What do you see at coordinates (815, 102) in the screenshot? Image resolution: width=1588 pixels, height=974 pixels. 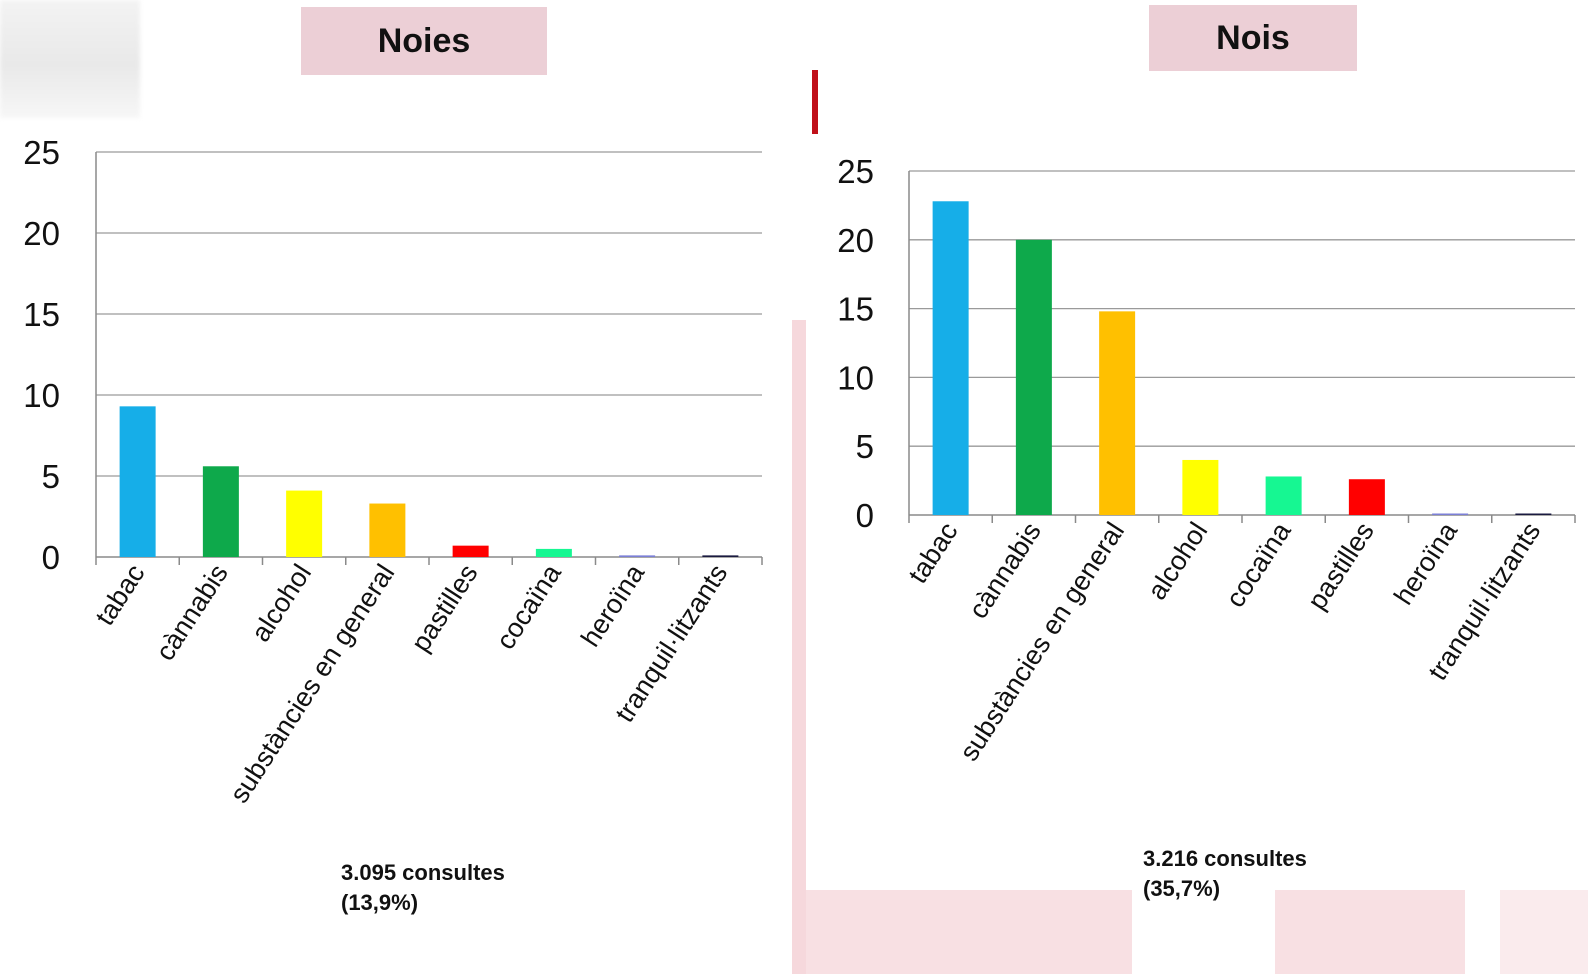 I see `accent-line` at bounding box center [815, 102].